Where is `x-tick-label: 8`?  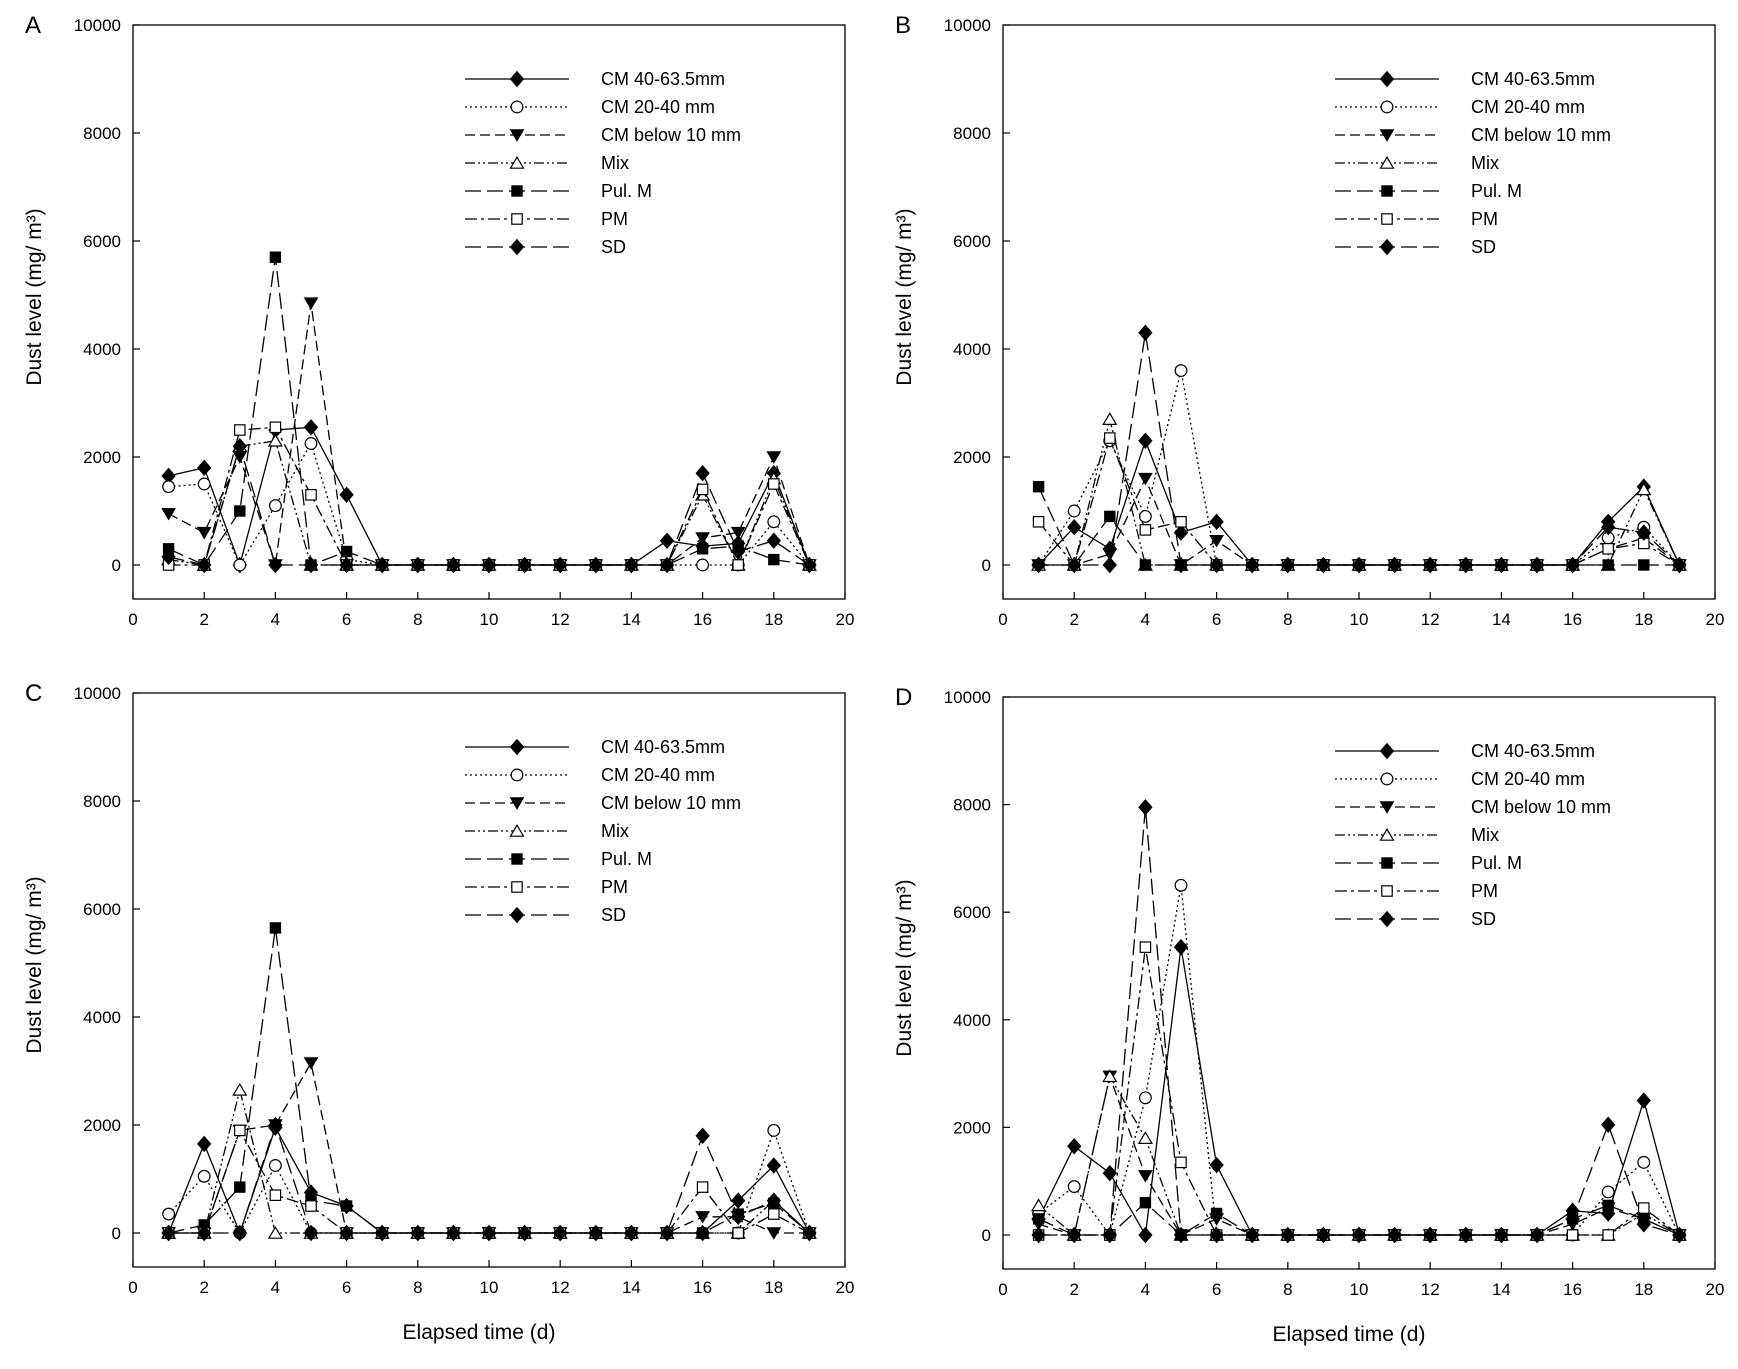 x-tick-label: 8 is located at coordinates (417, 619).